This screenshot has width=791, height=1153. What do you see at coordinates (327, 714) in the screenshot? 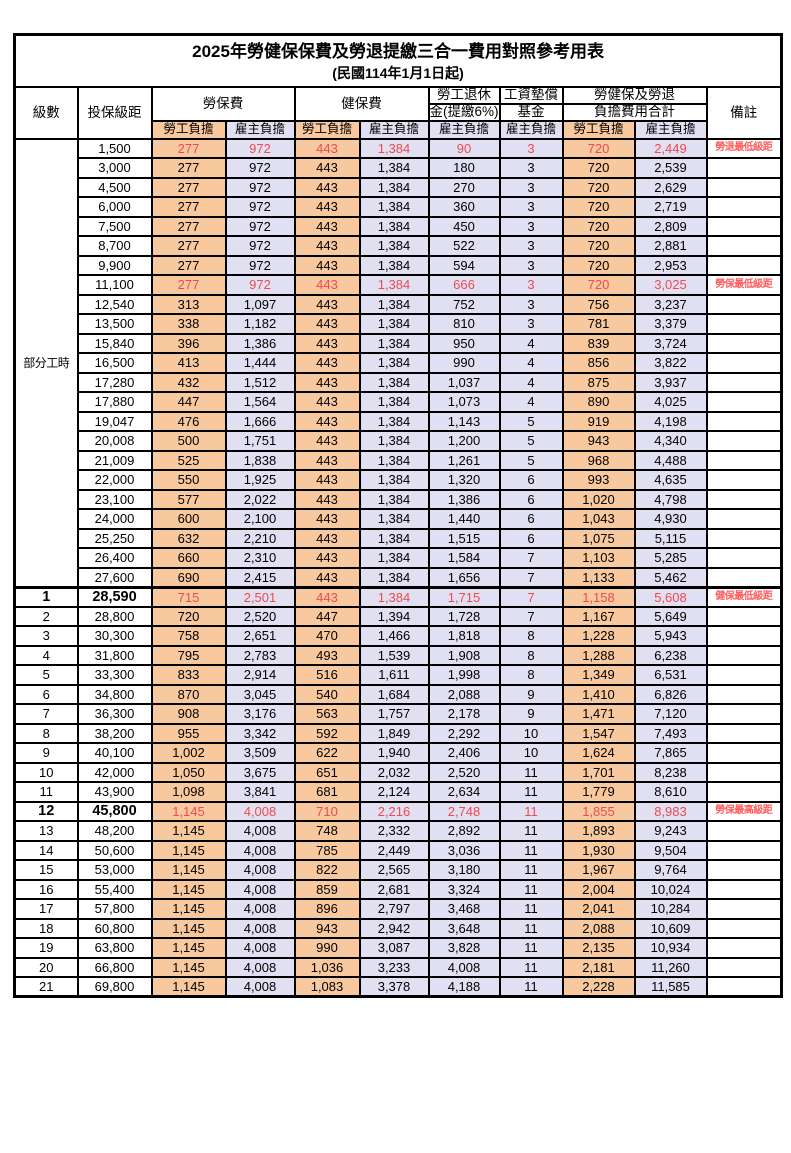
I see `health-employee-cell: 563` at bounding box center [327, 714].